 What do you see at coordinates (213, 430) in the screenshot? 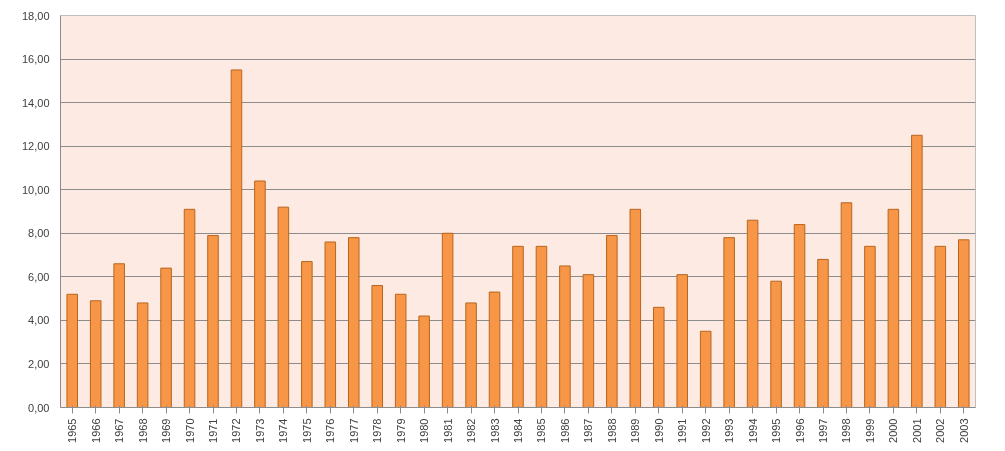
I see `x-tick-label: 1971` at bounding box center [213, 430].